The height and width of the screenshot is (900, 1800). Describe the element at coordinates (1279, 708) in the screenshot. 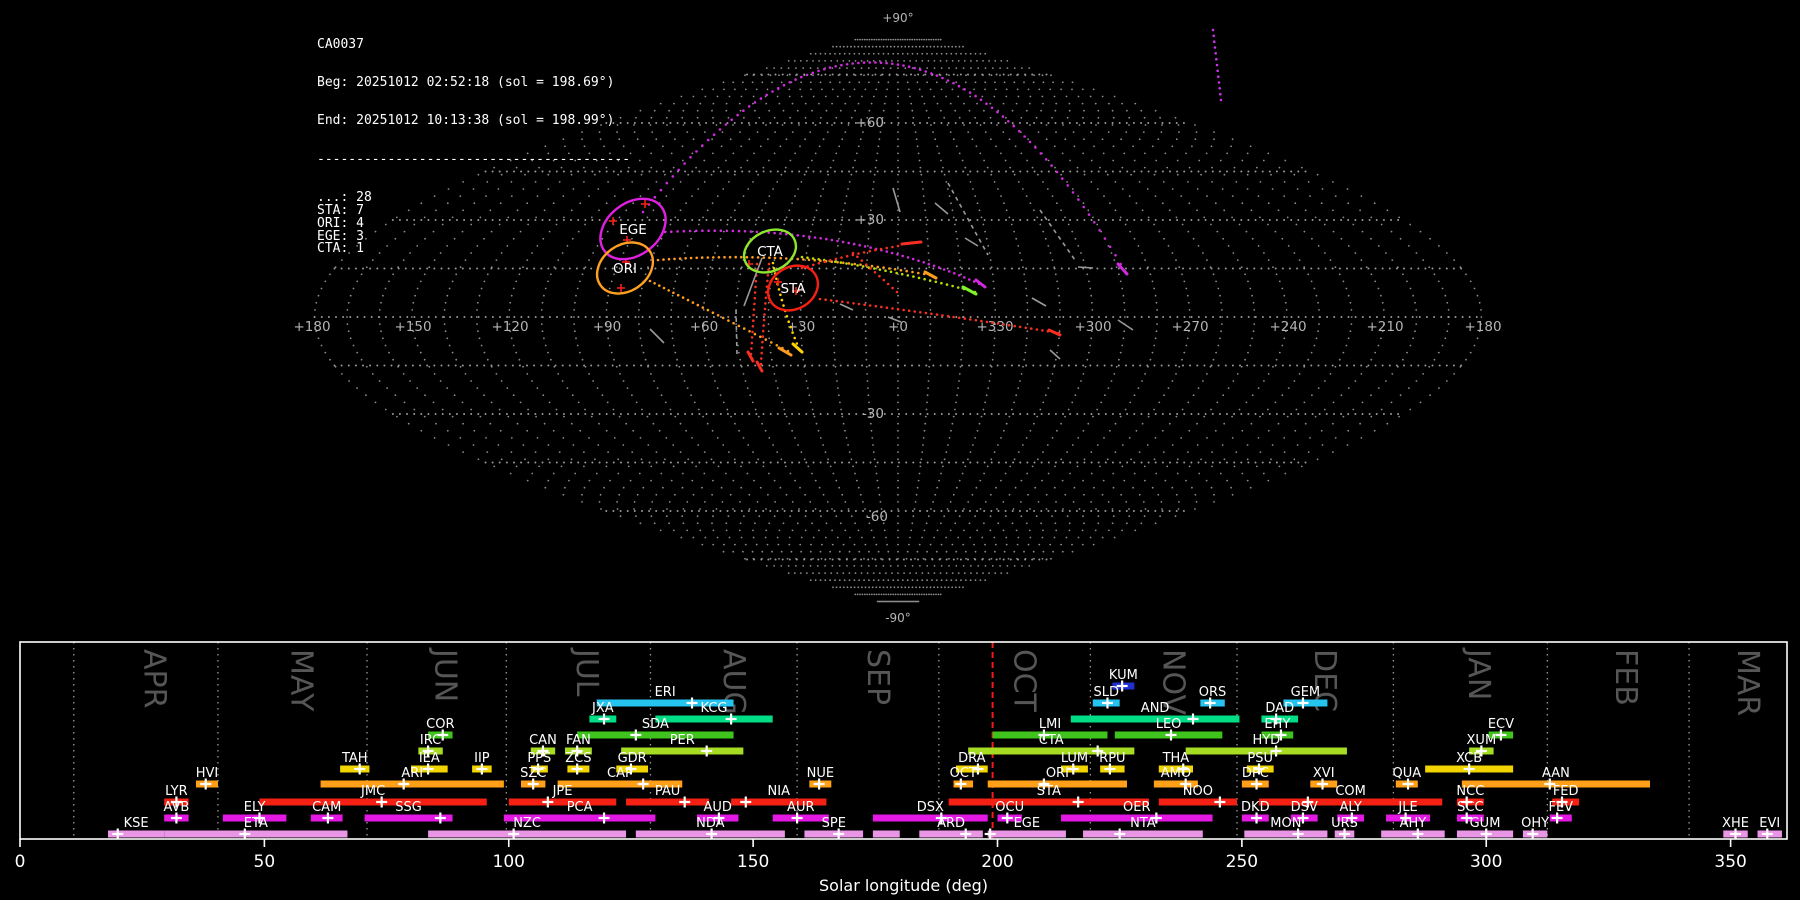

I see `shower-code-DAD: DAD` at that location.